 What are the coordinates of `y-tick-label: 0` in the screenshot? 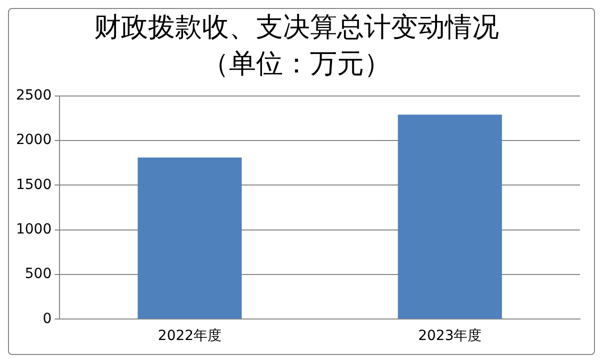 It's located at (47, 318).